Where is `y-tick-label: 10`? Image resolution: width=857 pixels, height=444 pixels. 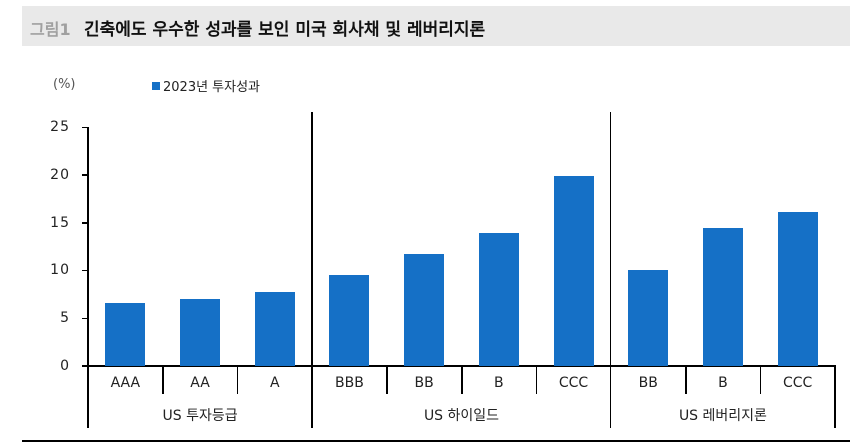 y-tick-label: 10 is located at coordinates (60, 270).